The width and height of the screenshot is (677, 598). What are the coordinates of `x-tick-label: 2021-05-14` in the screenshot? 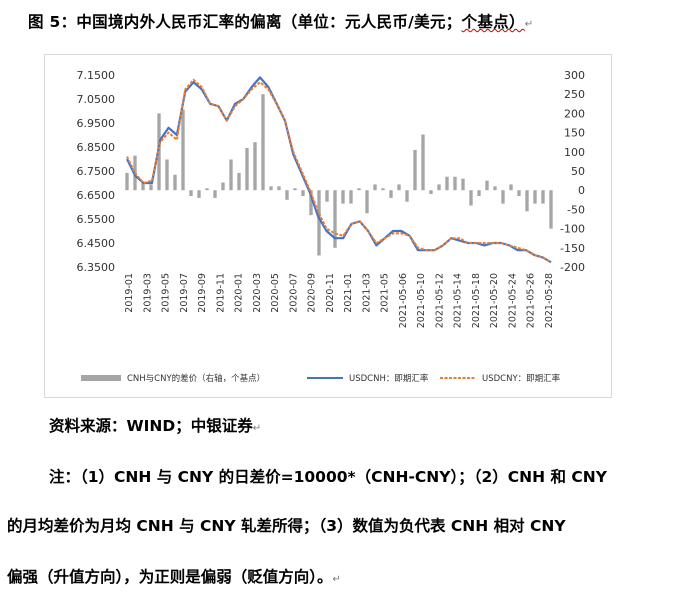 It's located at (458, 300).